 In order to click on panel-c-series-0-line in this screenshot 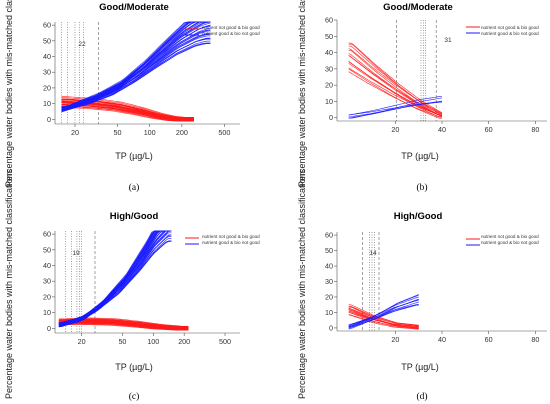, I will do `click(123, 326)`.